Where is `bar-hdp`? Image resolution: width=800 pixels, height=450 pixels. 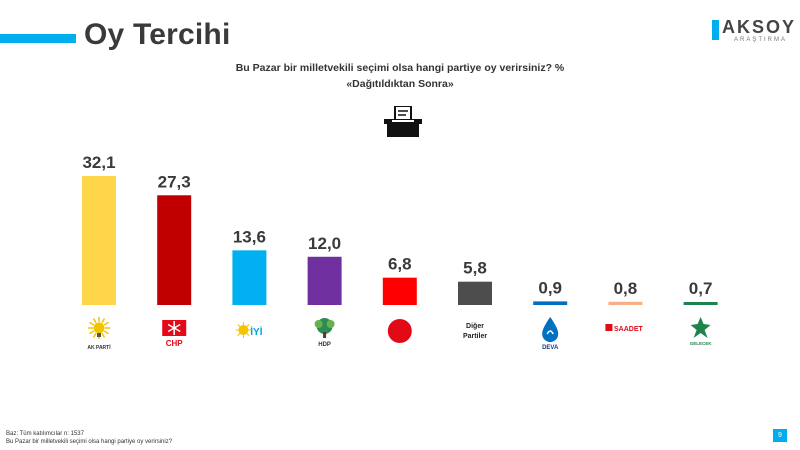 bar-hdp is located at coordinates (324, 280).